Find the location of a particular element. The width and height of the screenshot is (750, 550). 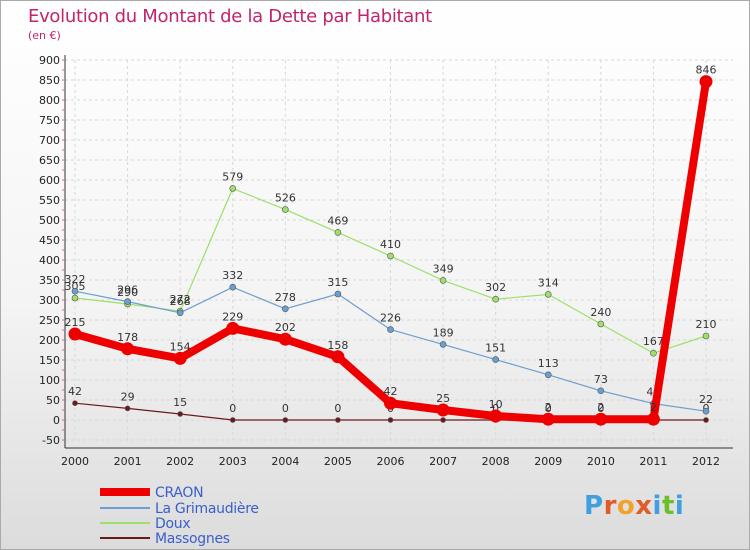

y-tick-label: 500 is located at coordinates (49, 220).